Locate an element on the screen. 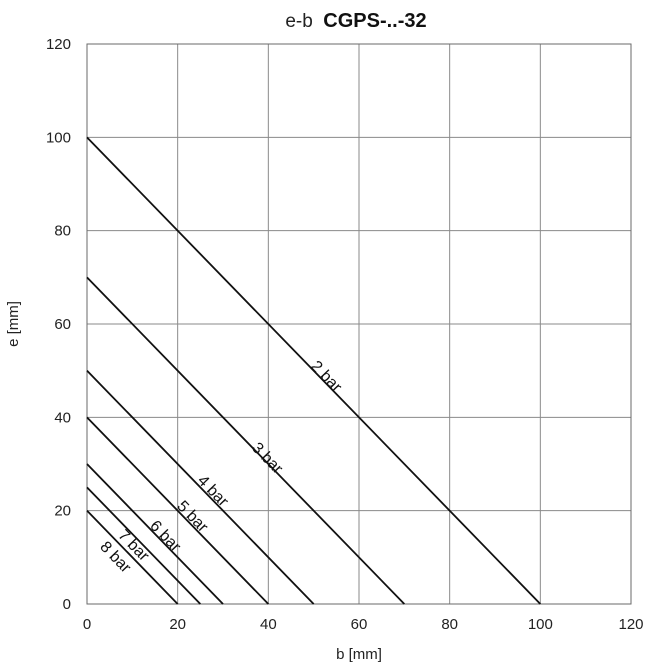 The width and height of the screenshot is (661, 667). series-label: 5 bar is located at coordinates (192, 517).